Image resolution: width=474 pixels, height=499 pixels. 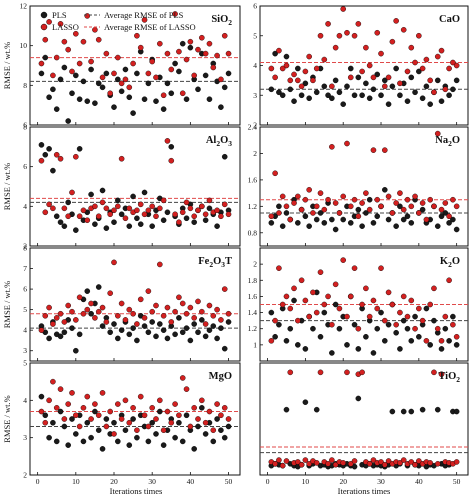 What do you see at coordinates (152, 481) in the screenshot?
I see `x-tick-label-mgo: 30` at bounding box center [152, 481].